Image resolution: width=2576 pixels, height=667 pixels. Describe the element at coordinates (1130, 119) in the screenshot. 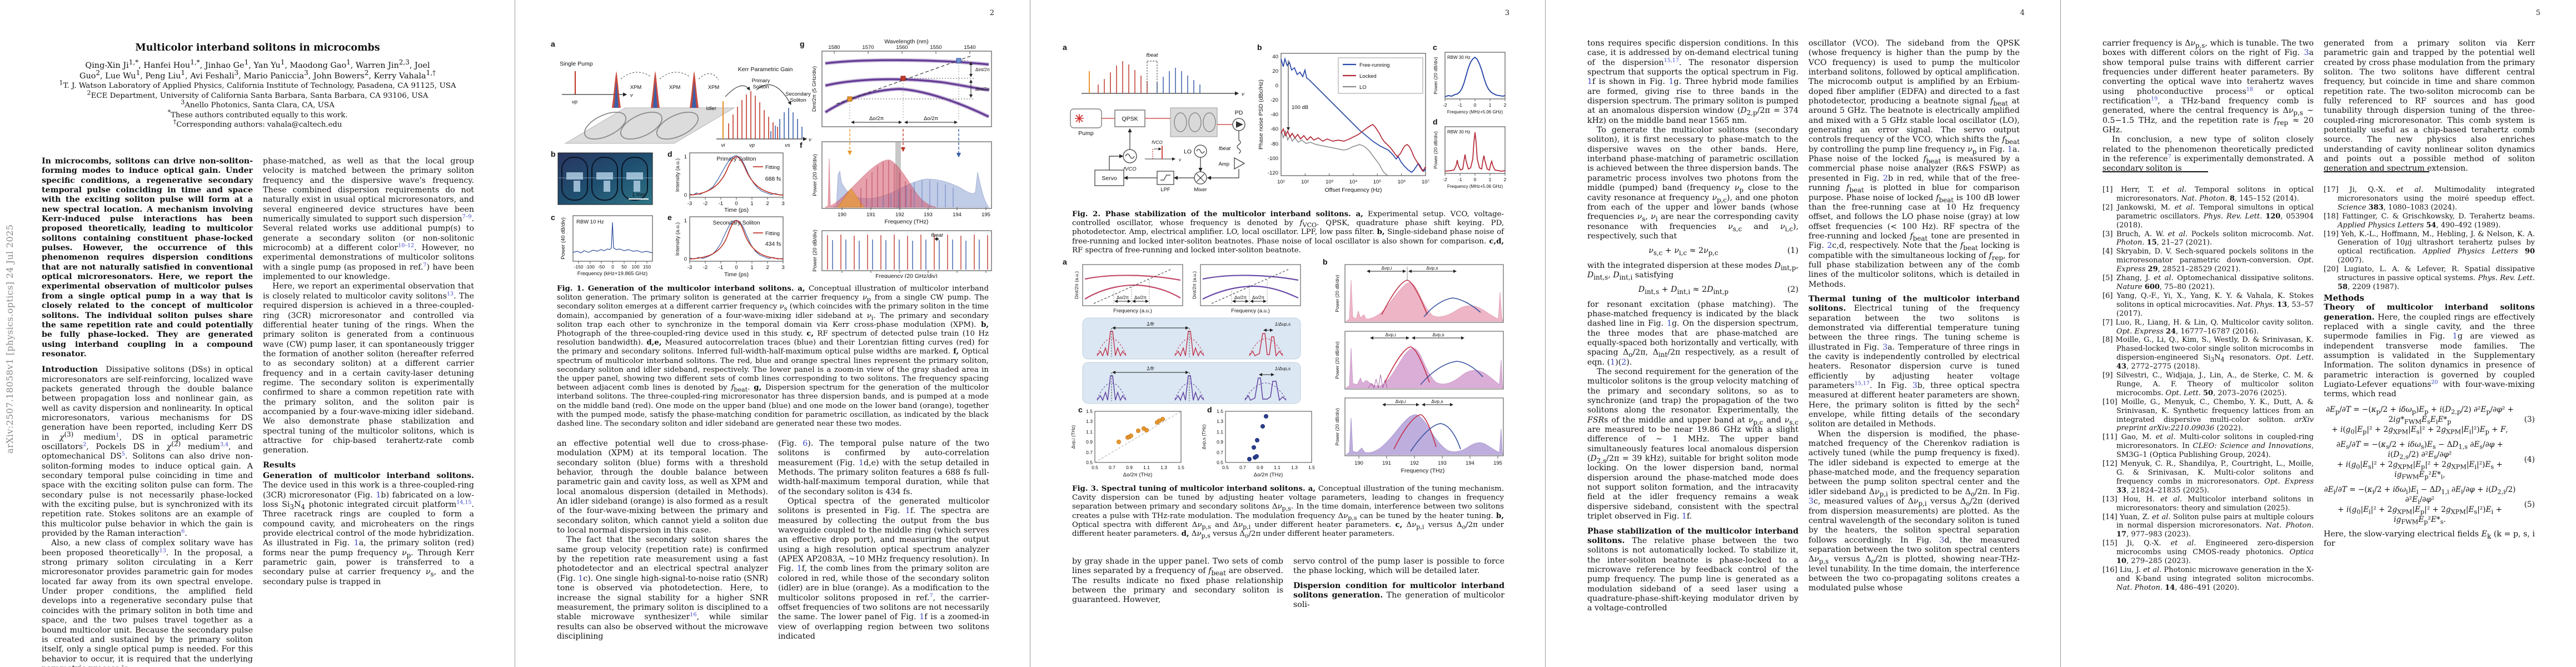

I see `qpsk-label: QPSK` at that location.